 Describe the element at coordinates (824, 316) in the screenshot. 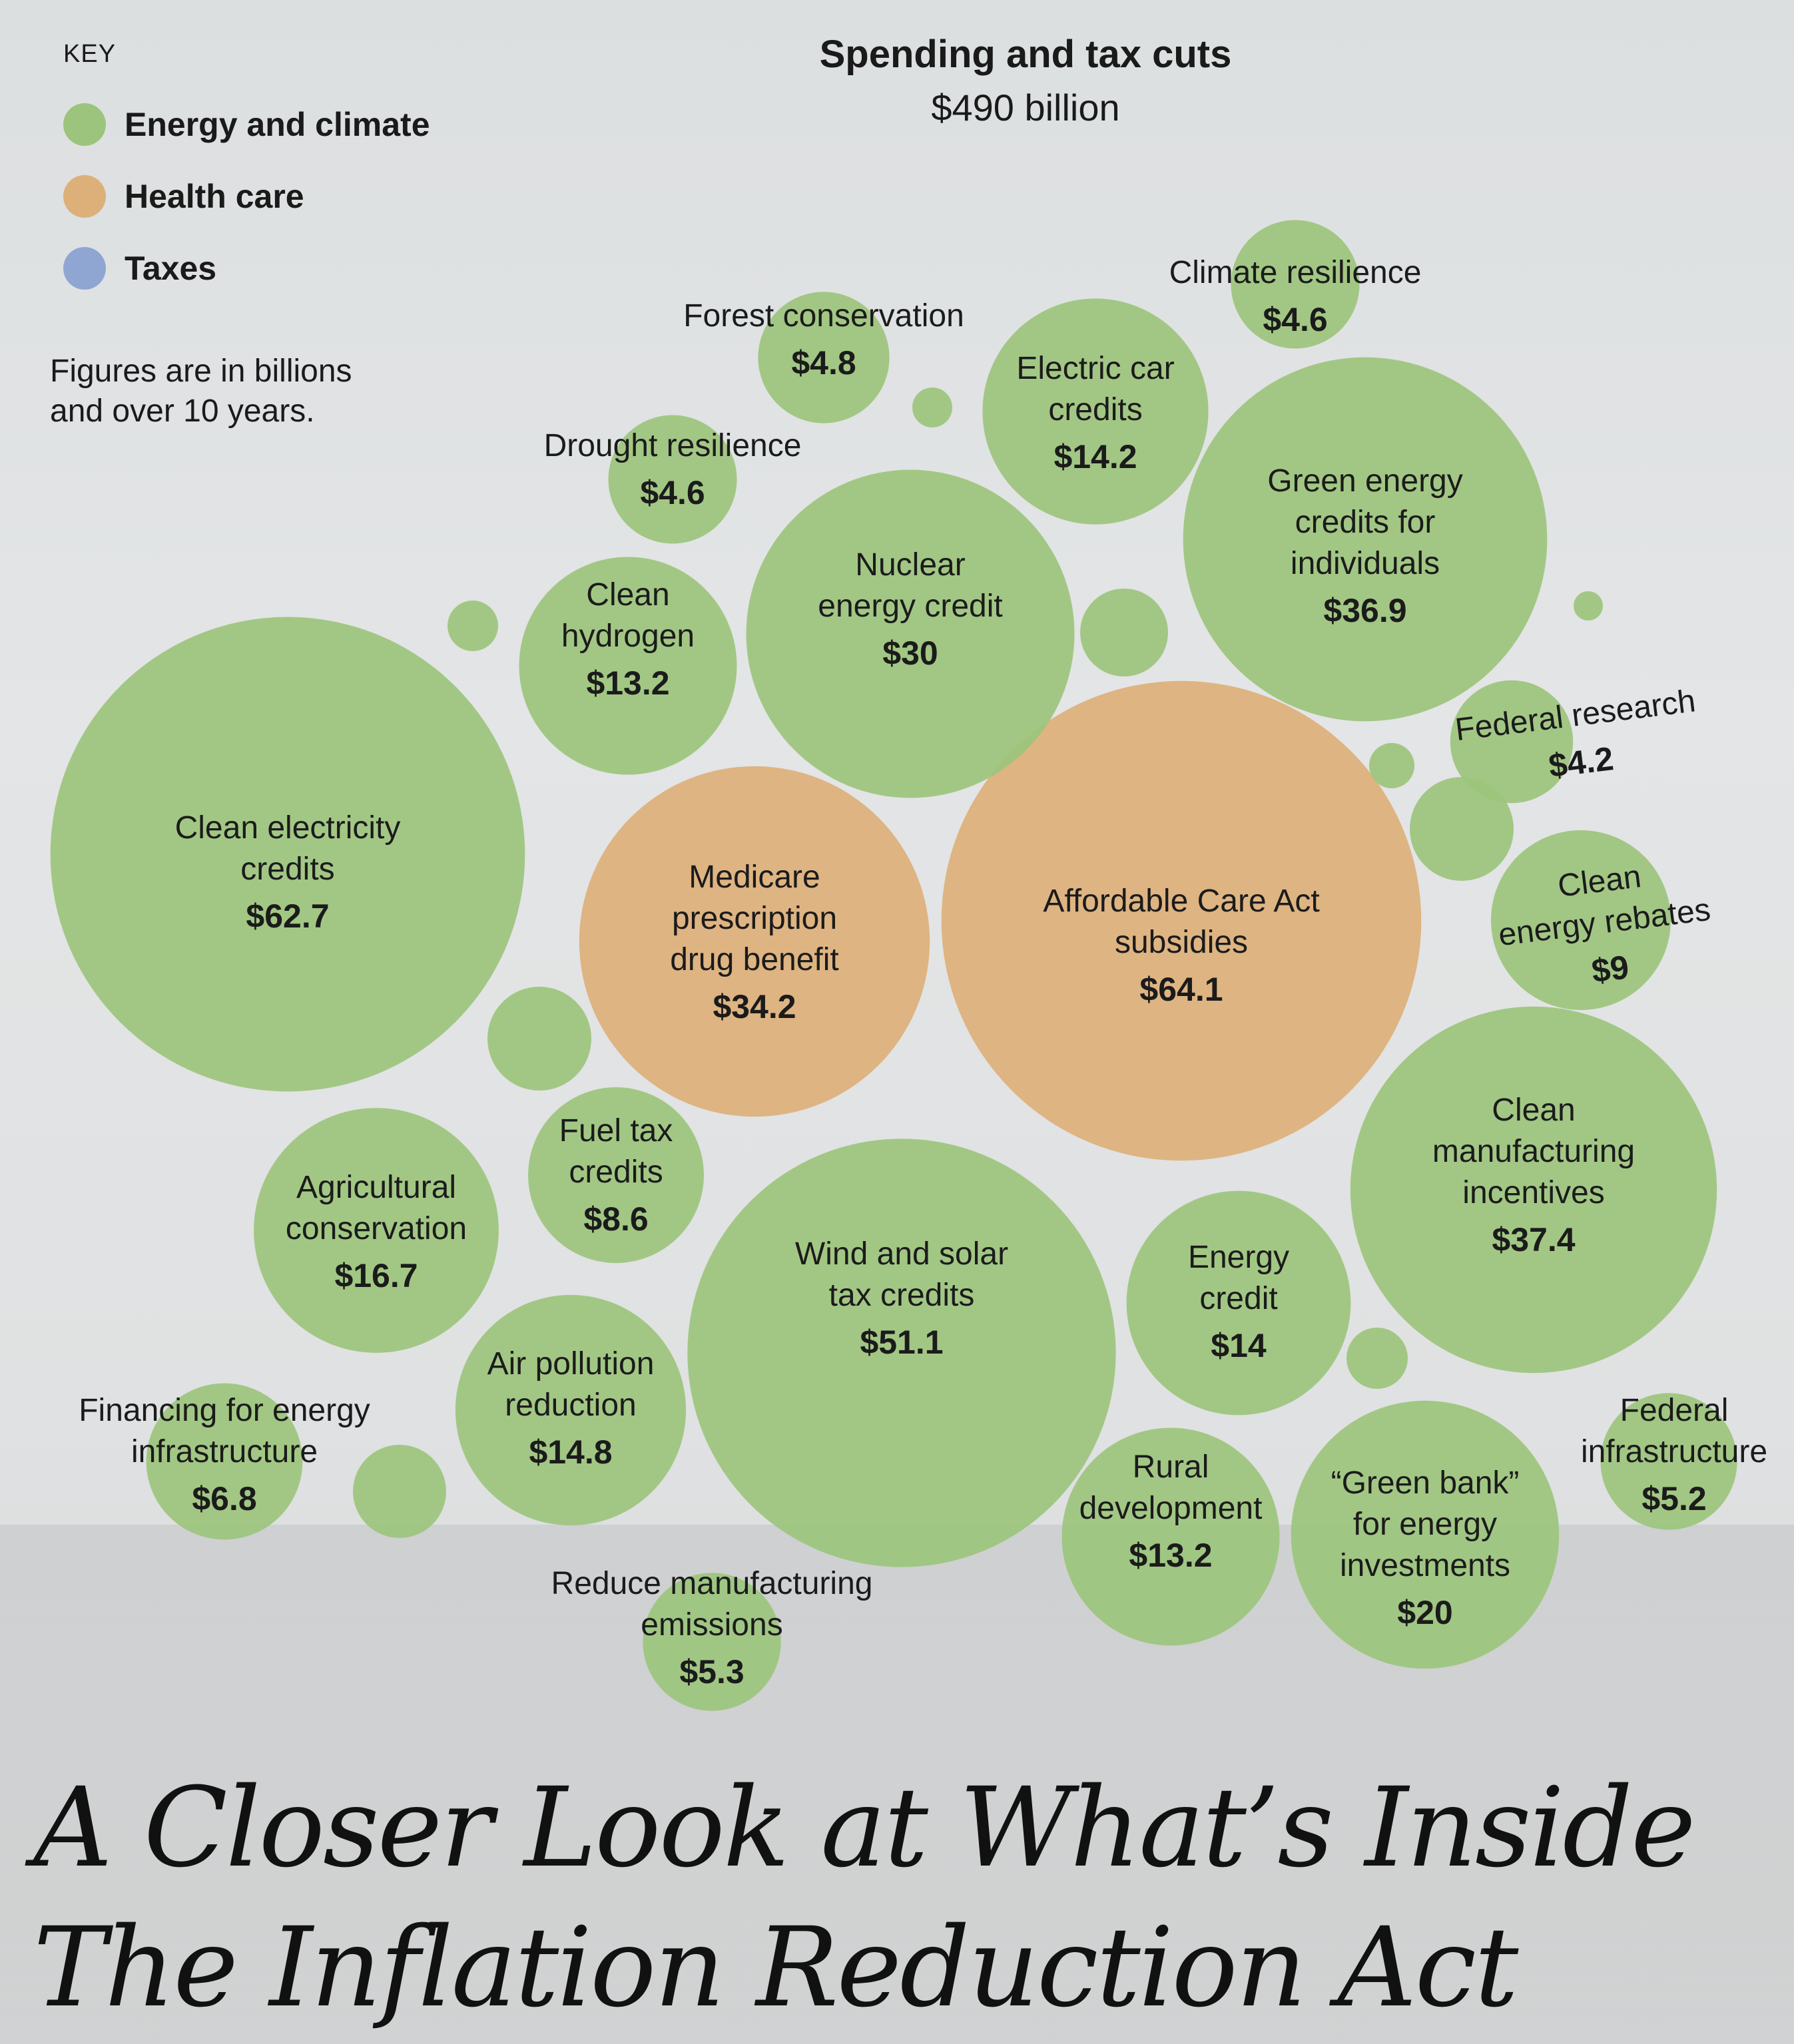

I see `bubble-name: Forest conservation` at that location.